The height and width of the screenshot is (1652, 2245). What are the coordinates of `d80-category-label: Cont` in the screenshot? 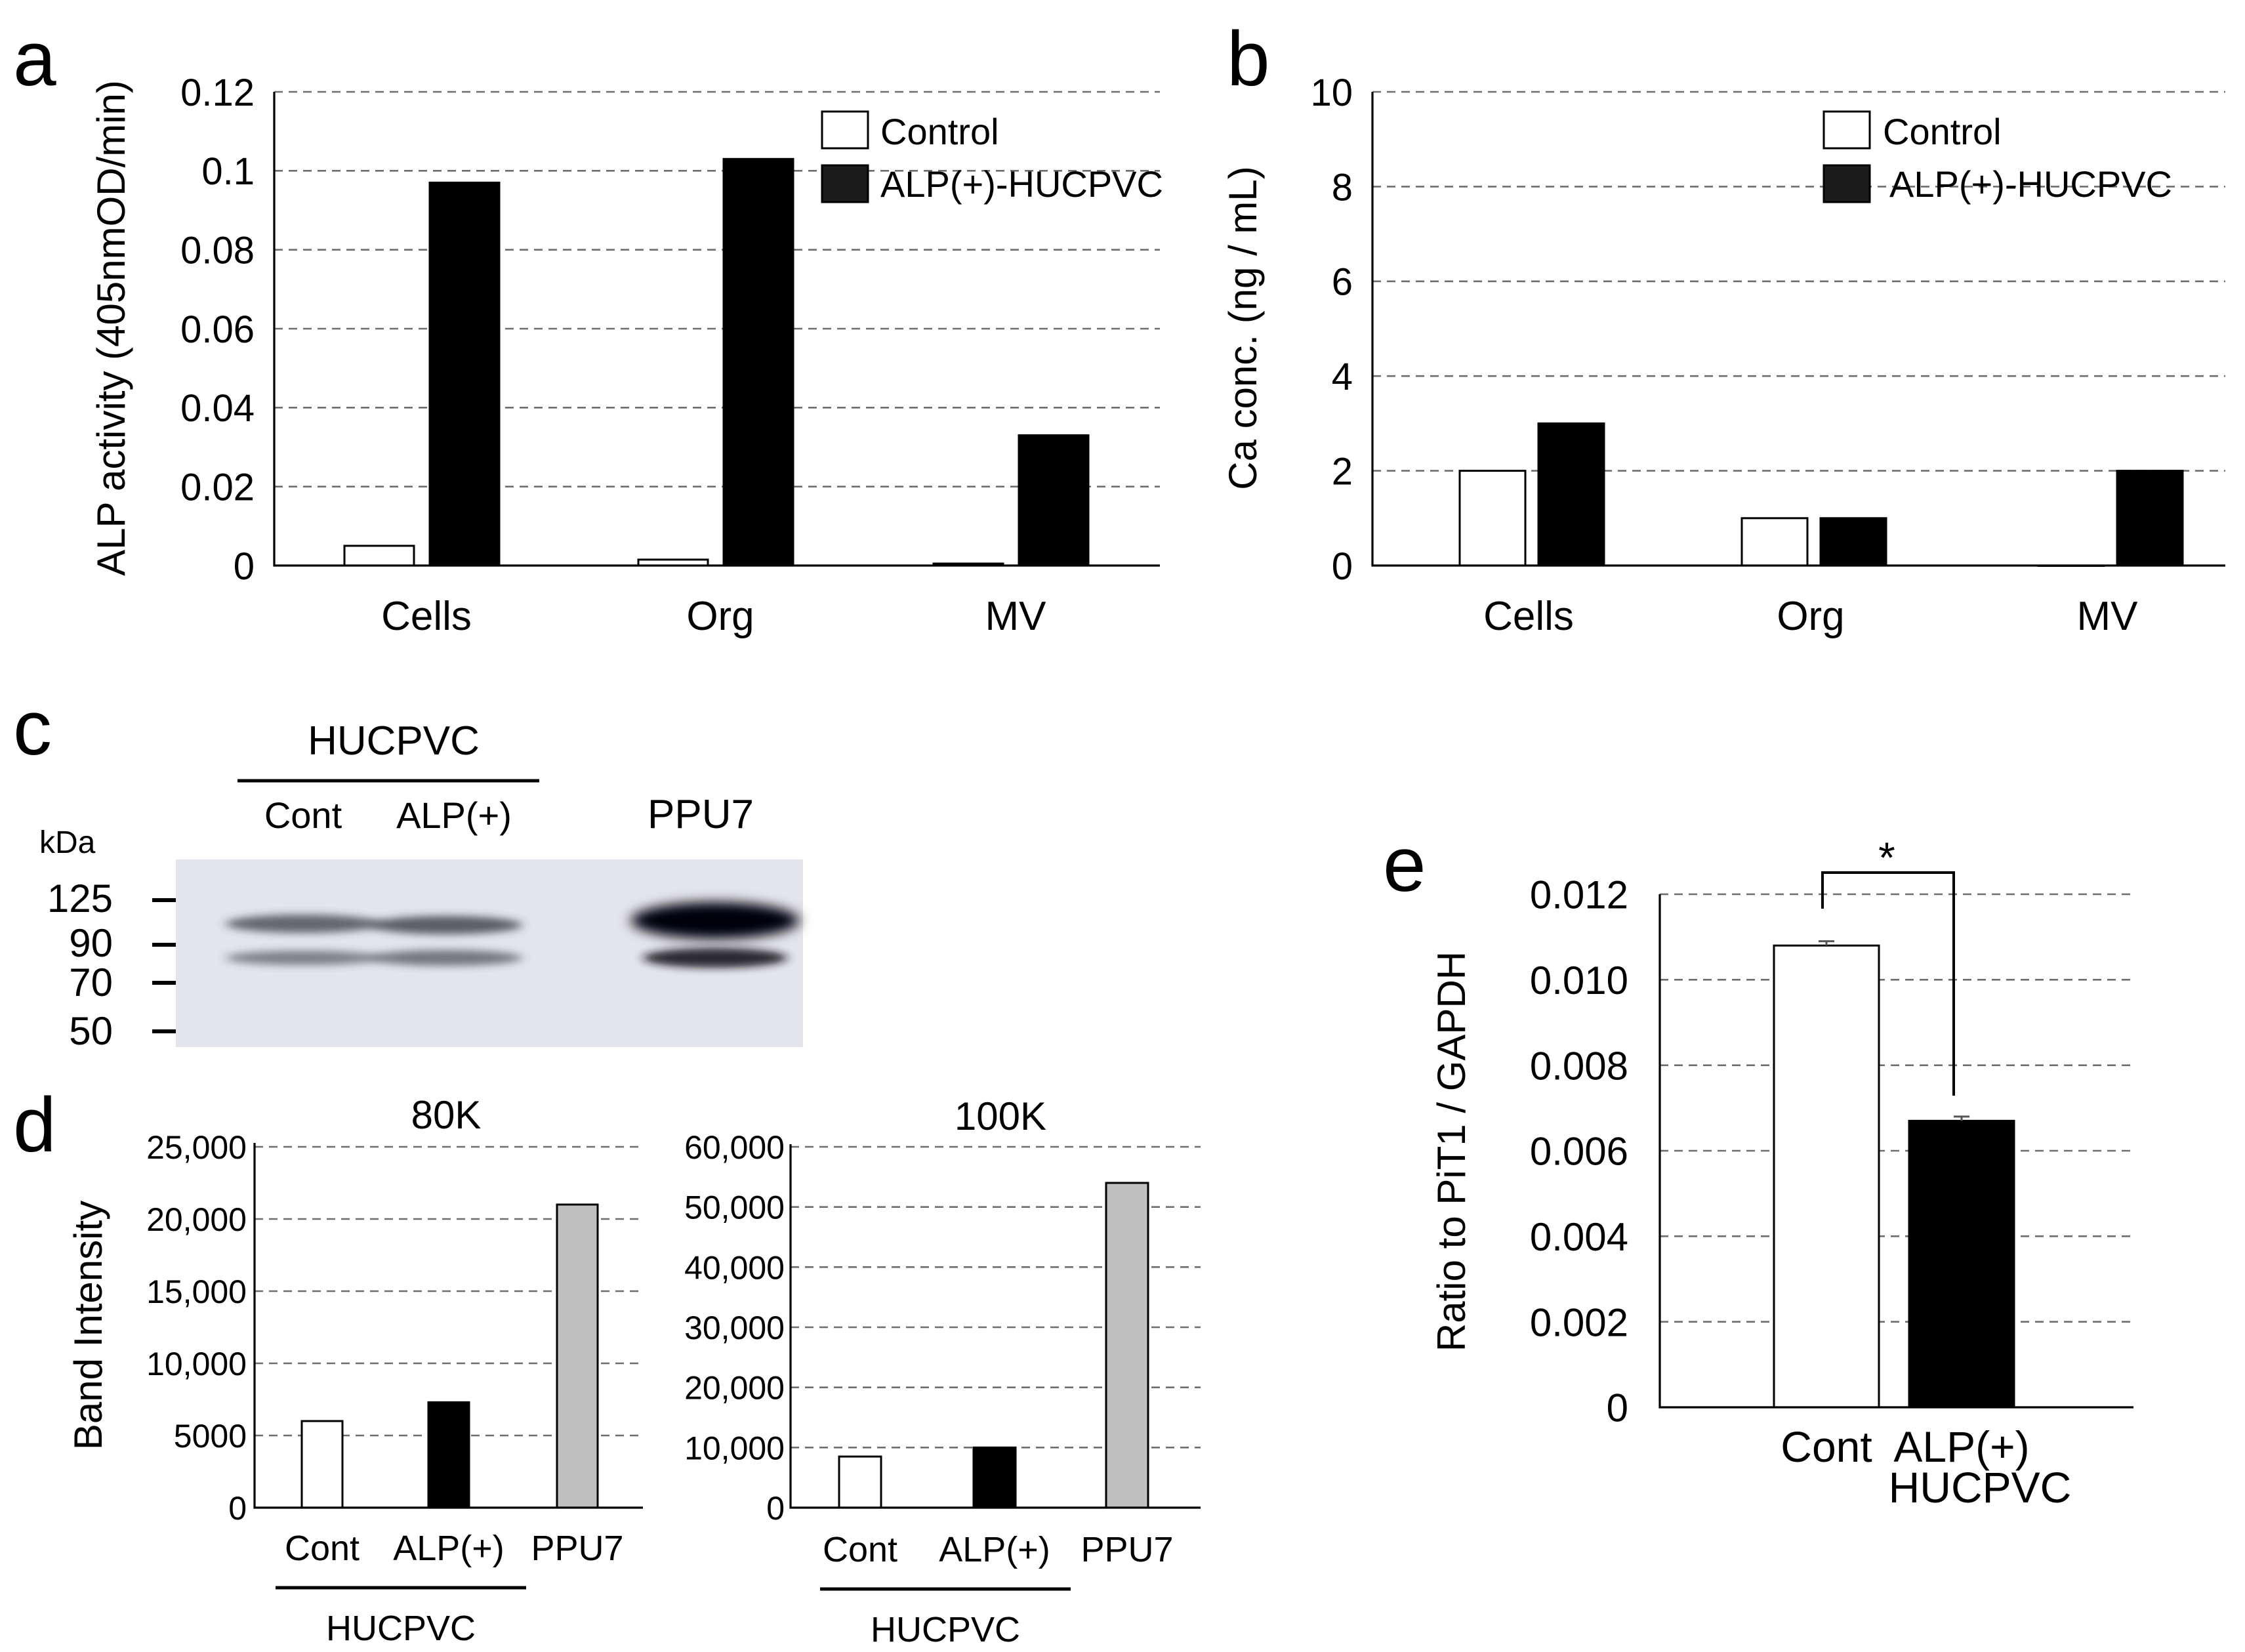 It's located at (323, 1548).